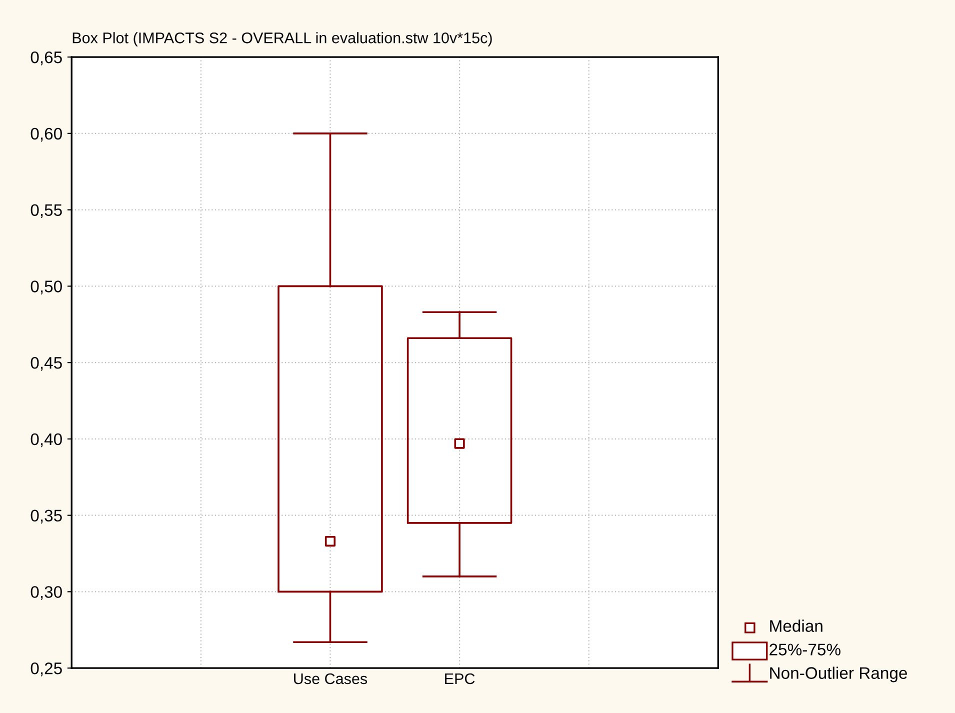 This screenshot has height=713, width=955. Describe the element at coordinates (46, 287) in the screenshot. I see `y-tick-label: 0,50` at that location.